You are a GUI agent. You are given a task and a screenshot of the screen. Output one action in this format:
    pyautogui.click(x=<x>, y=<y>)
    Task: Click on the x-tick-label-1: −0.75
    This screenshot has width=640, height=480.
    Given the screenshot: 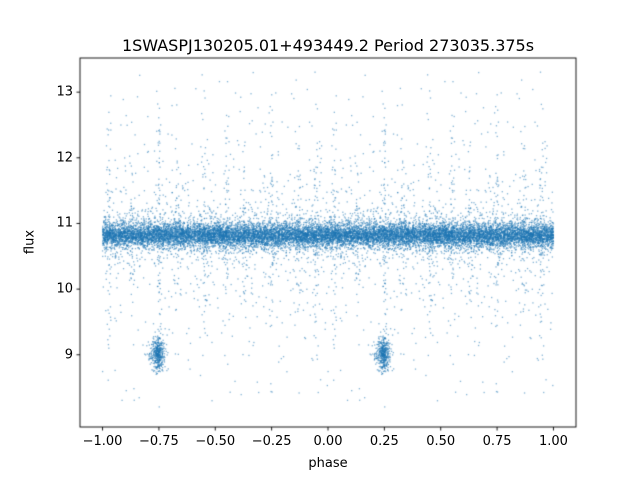 What is the action you would take?
    pyautogui.click(x=158, y=441)
    